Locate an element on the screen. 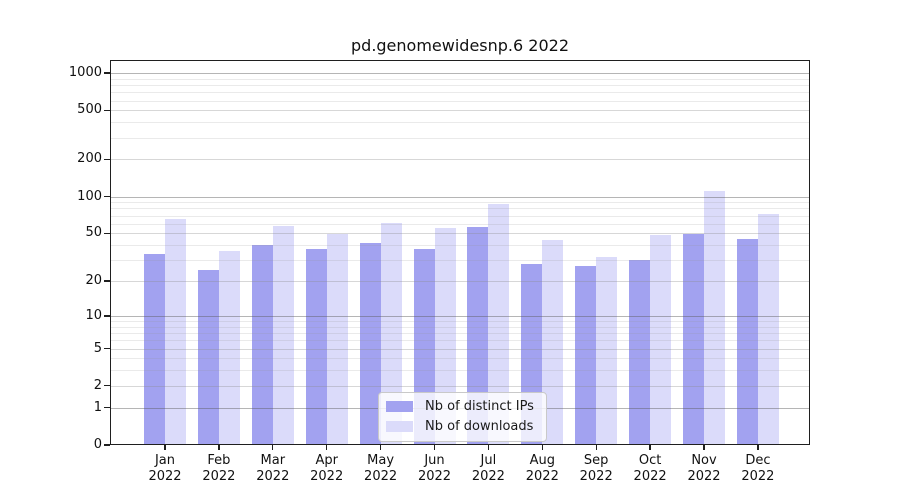 This screenshot has height=500, width=900. legend-item-downloads: Nb of downloads is located at coordinates (460, 426).